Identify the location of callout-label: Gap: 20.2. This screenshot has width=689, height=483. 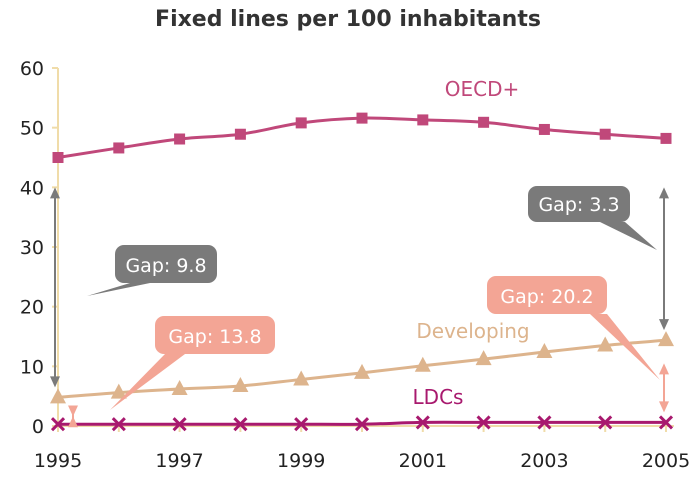
(546, 297).